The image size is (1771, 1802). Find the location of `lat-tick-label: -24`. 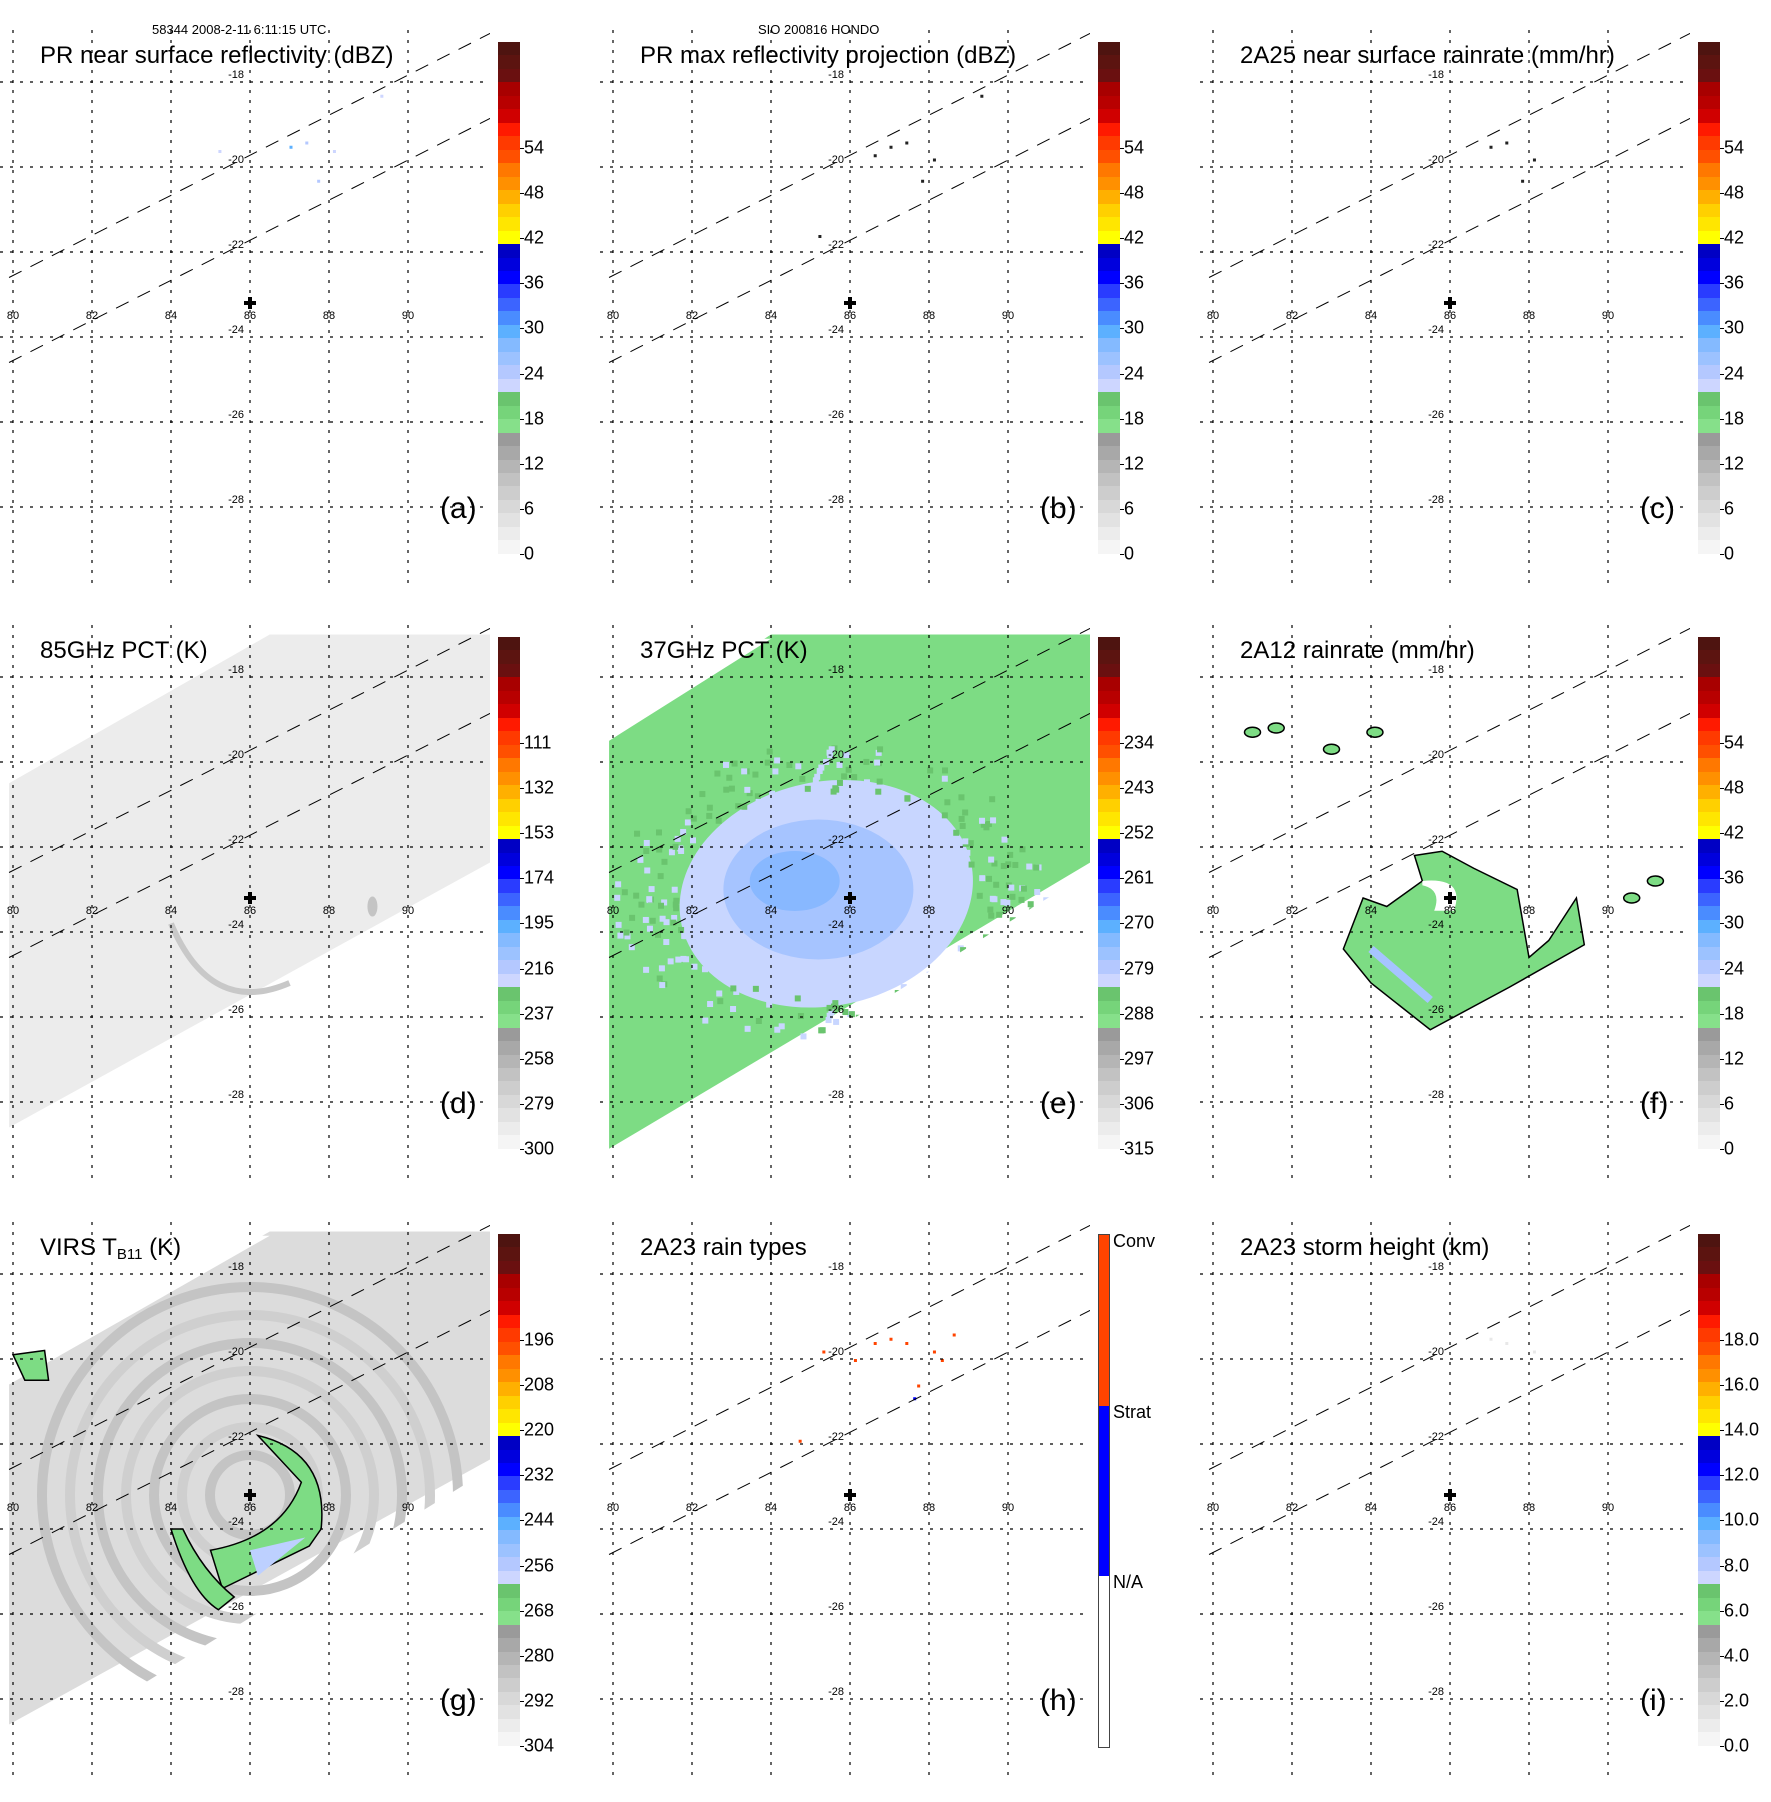

lat-tick-label: -24 is located at coordinates (1436, 925).